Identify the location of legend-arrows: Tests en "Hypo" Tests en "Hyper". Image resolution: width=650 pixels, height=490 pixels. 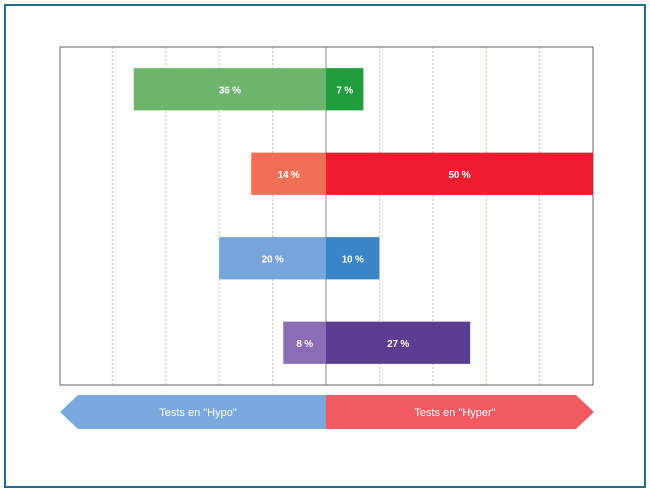
(327, 412).